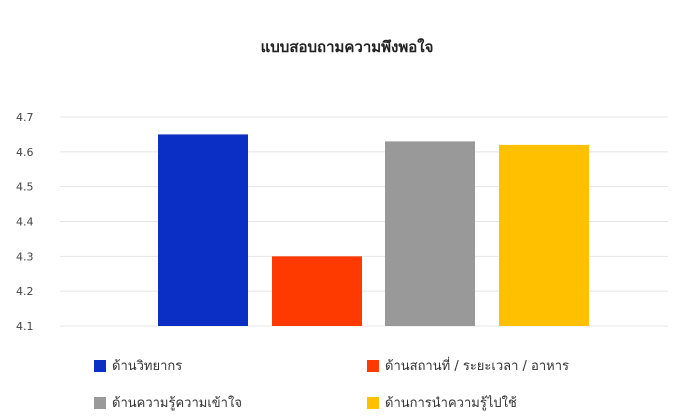 This screenshot has width=694, height=418. I want to click on y-tick-label: 4.4, so click(25, 222).